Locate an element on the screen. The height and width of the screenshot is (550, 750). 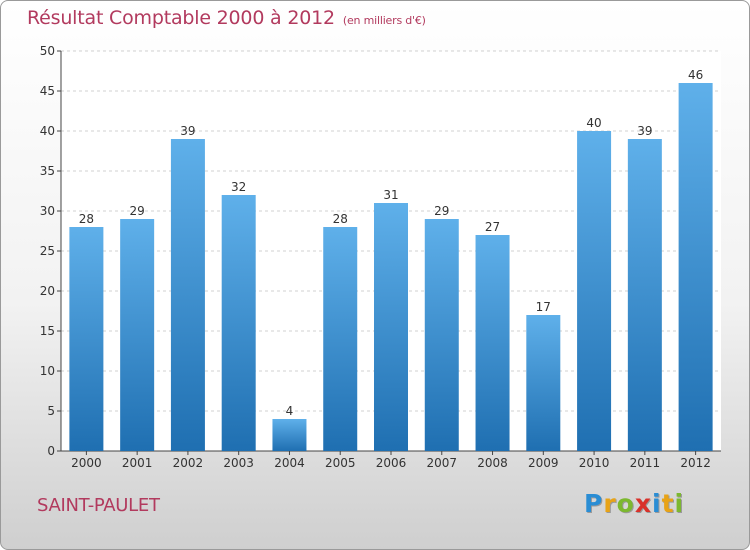
y-tick-label: 35 is located at coordinates (47, 171).